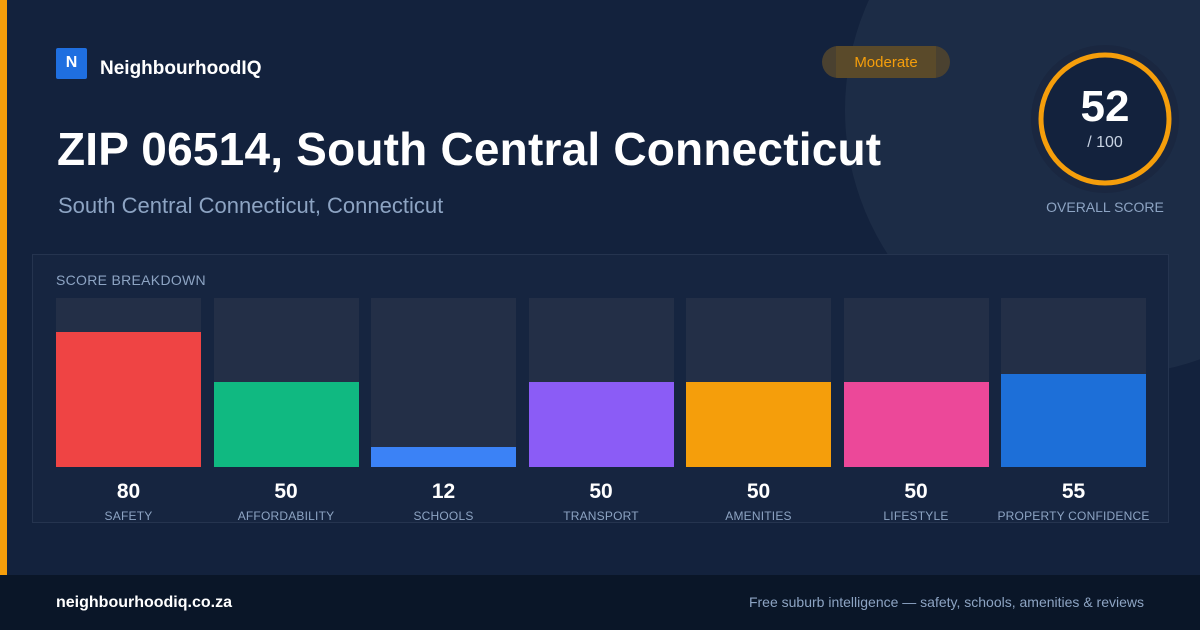  I want to click on brand-logo-icon: N, so click(71, 63).